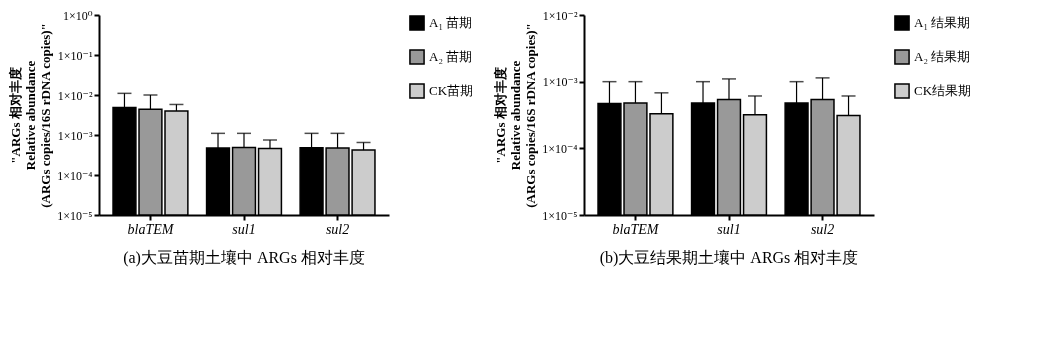 The width and height of the screenshot is (1039, 340). What do you see at coordinates (75, 55) in the screenshot?
I see `y-tick-label: 1×10⁻¹` at bounding box center [75, 55].